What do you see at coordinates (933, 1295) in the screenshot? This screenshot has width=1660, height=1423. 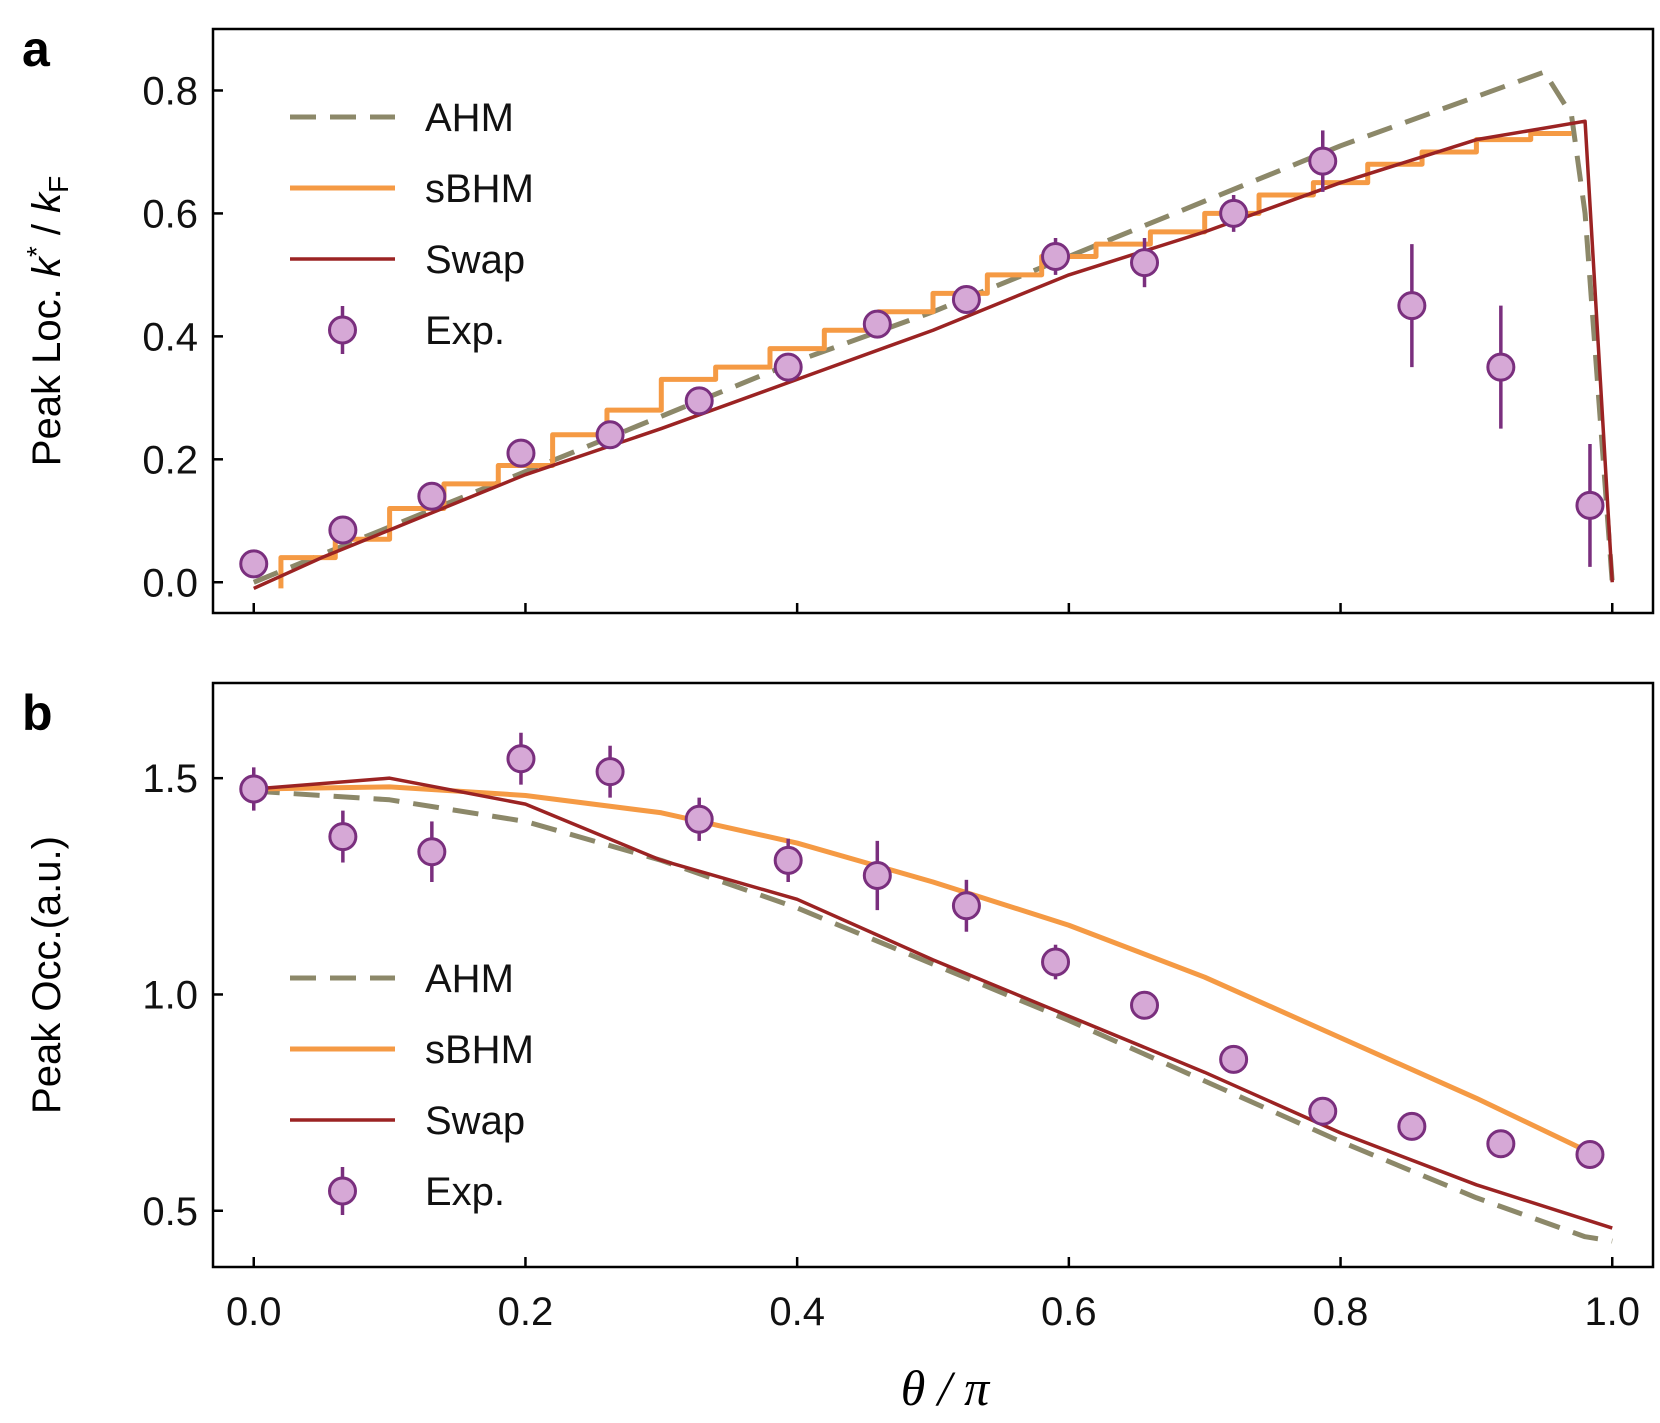 I see `panel-b-x-ticks: 0.0 0.2 0.4 0.6 0.8 1.0` at bounding box center [933, 1295].